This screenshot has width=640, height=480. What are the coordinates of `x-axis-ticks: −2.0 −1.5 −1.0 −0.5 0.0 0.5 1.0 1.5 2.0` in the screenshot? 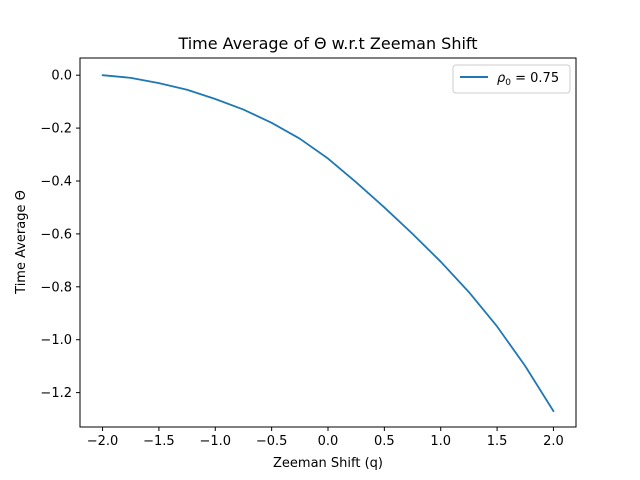 It's located at (325, 438).